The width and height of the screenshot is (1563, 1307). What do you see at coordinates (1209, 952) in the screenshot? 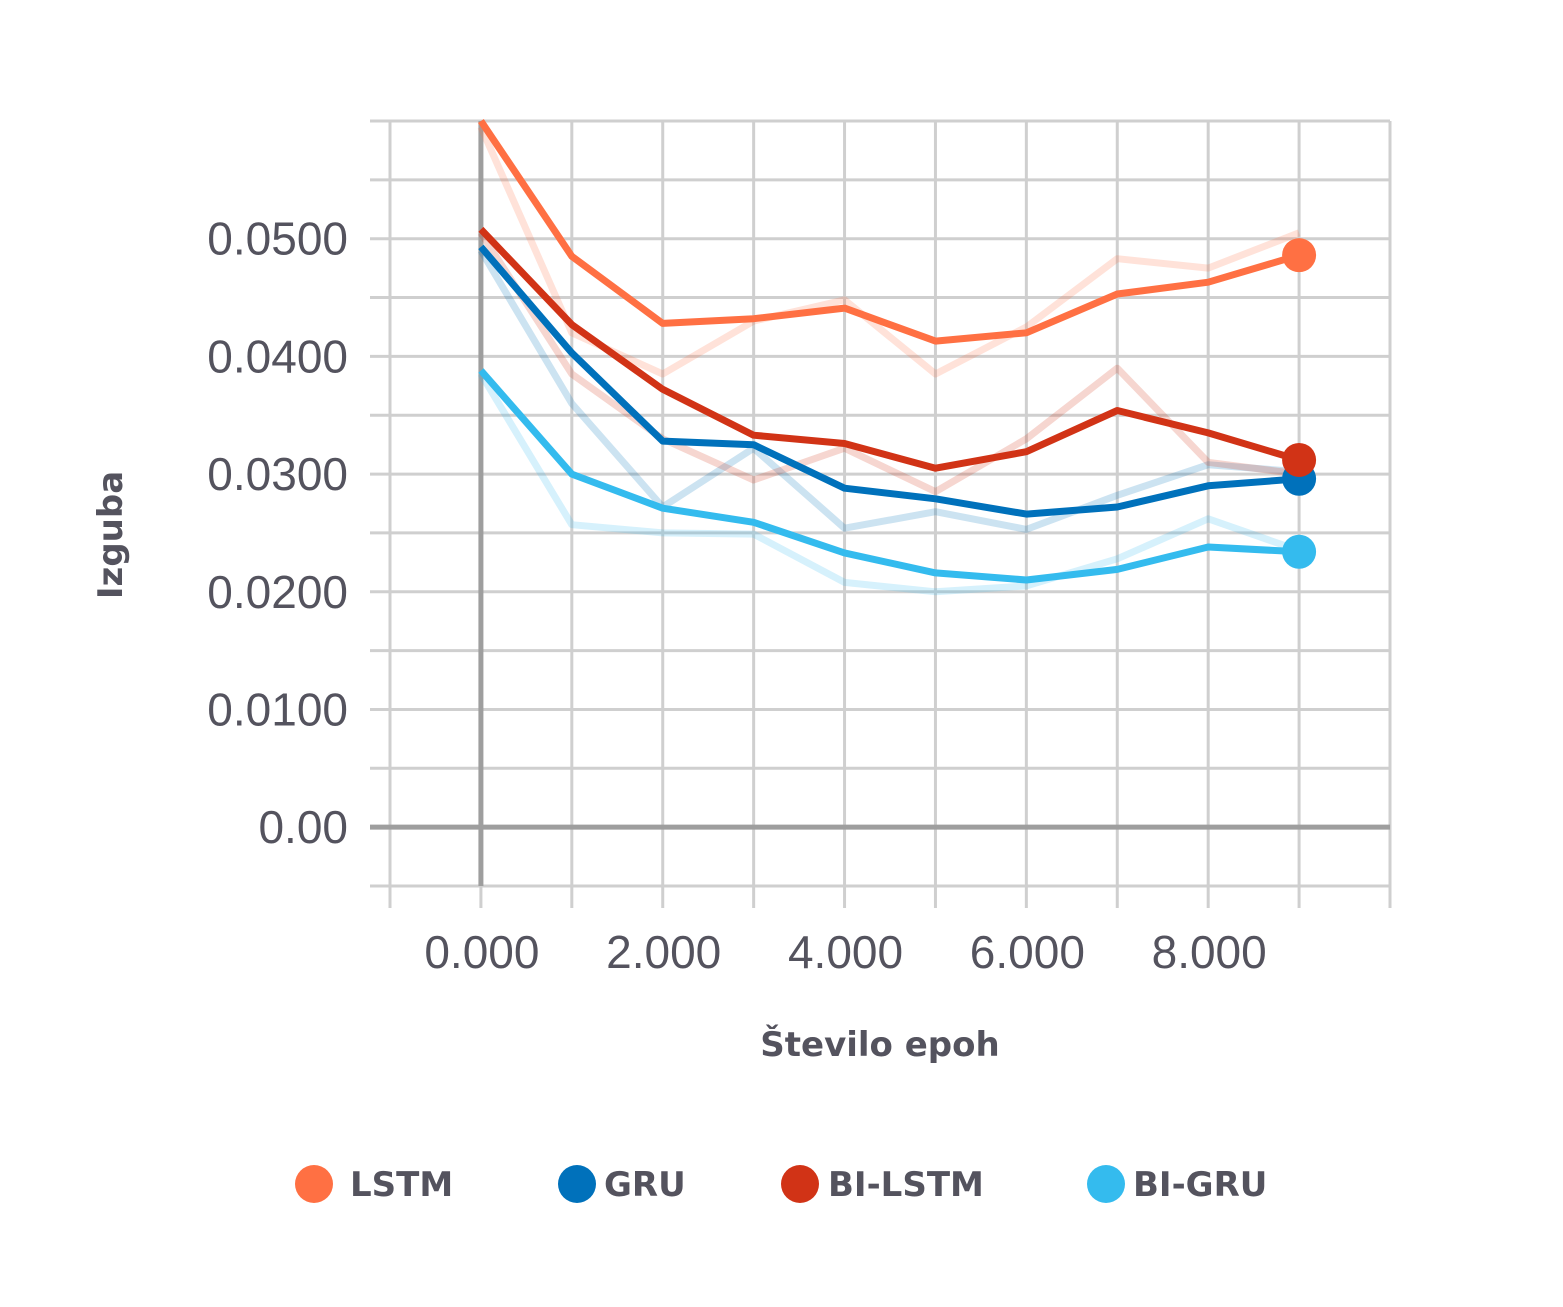
I see `x-tick-label: 8.000` at bounding box center [1209, 952].